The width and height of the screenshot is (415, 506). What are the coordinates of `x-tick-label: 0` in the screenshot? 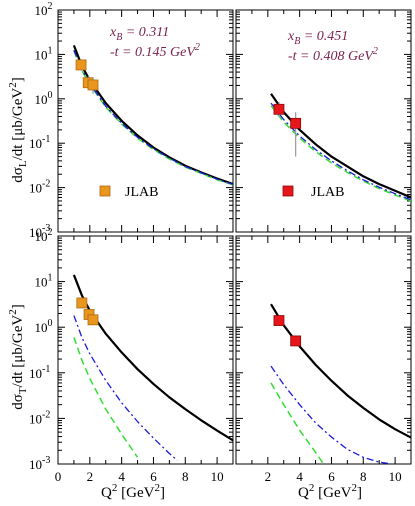 It's located at (58, 476).